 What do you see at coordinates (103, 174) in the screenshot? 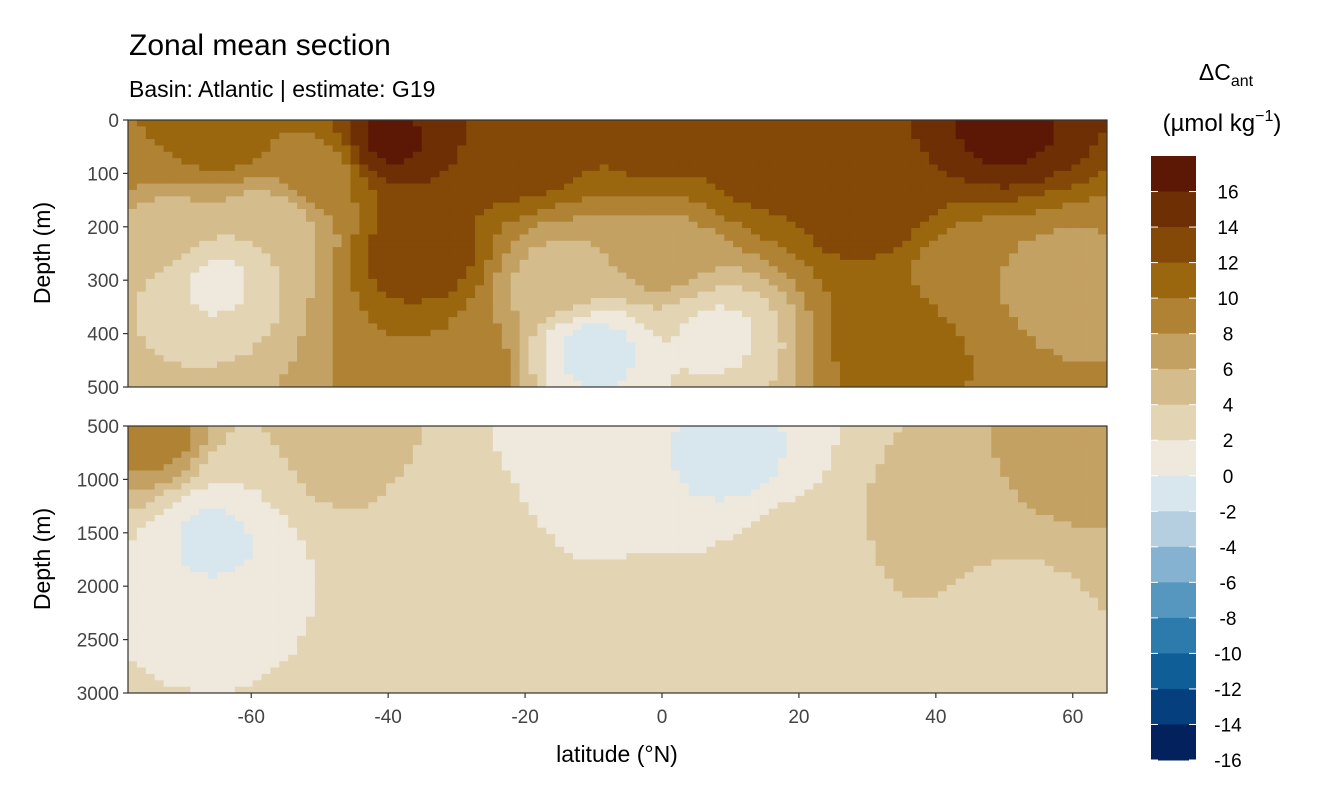
I see `y-tick-label: 100` at bounding box center [103, 174].